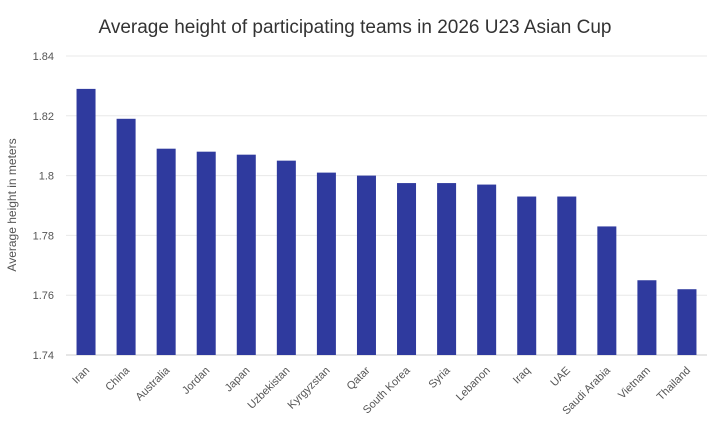  What do you see at coordinates (117, 378) in the screenshot?
I see `x-tick-label: China` at bounding box center [117, 378].